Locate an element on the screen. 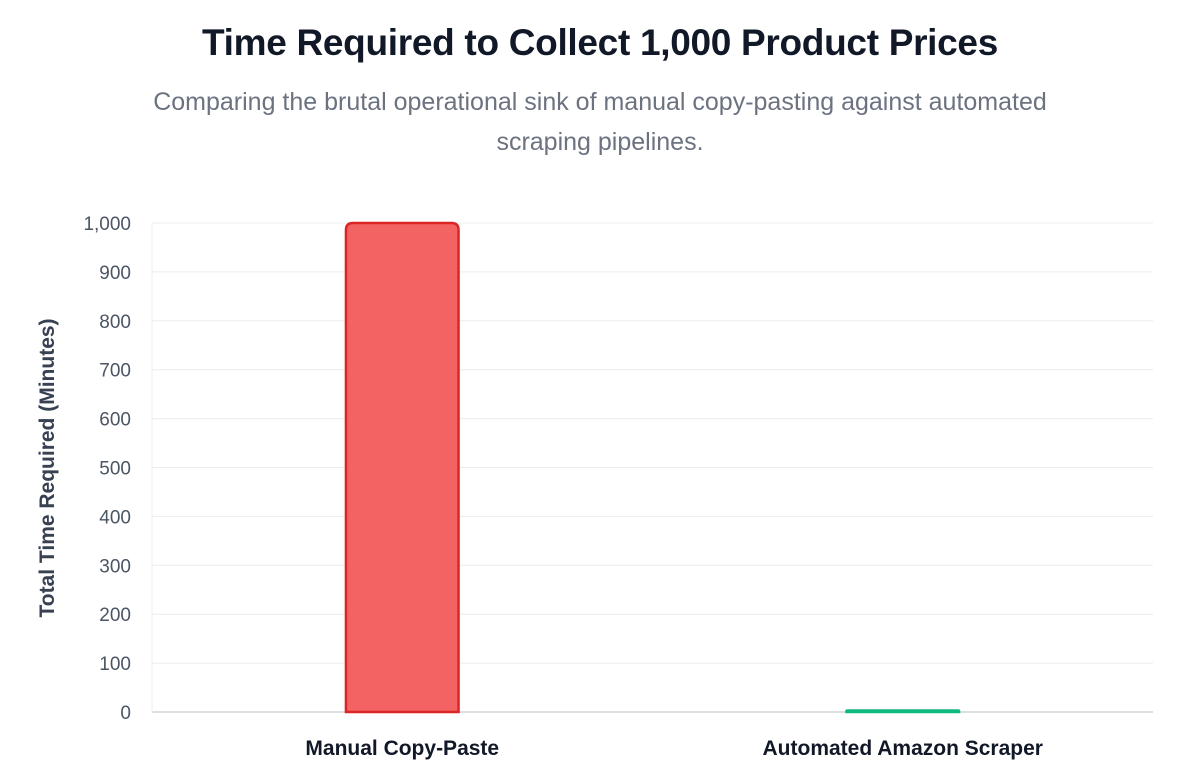 This screenshot has width=1200, height=775. y-tick-label: 1,000 is located at coordinates (107, 224).